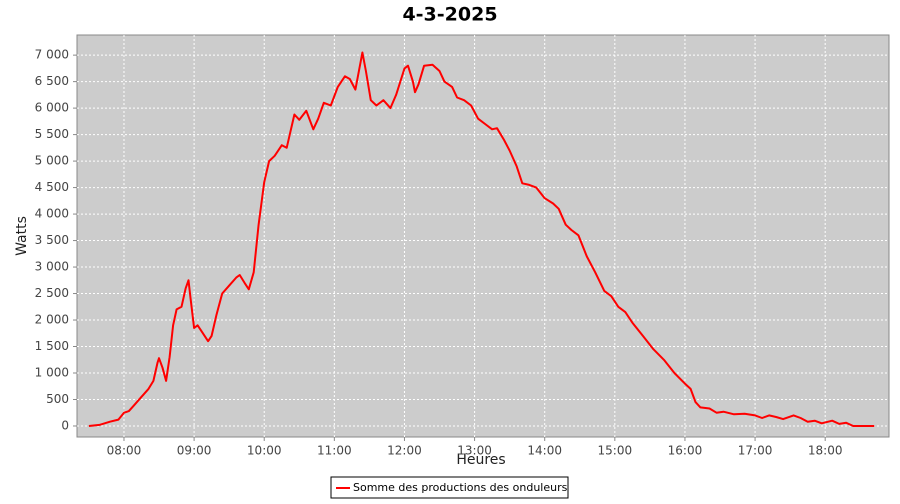 Image resolution: width=900 pixels, height=504 pixels. What do you see at coordinates (52, 214) in the screenshot?
I see `y-tick-label: 4 000` at bounding box center [52, 214].